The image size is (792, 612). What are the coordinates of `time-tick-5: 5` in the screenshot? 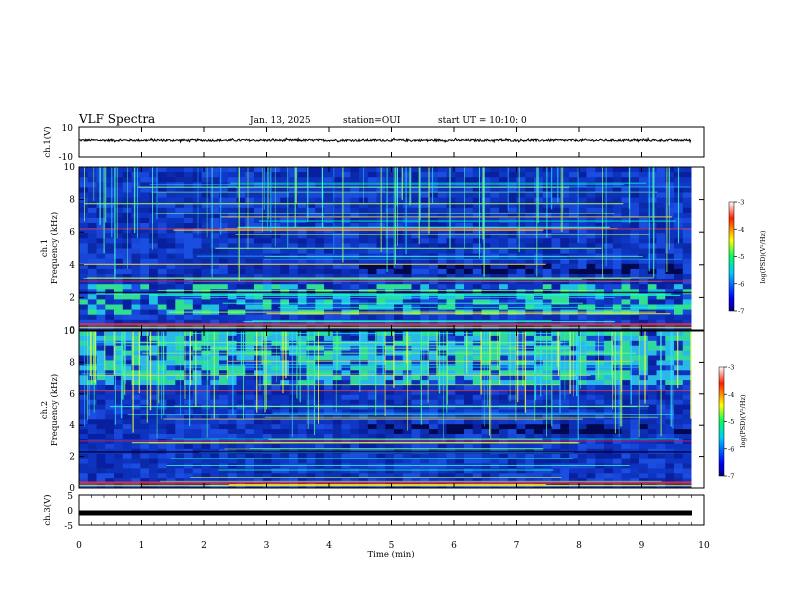 It's located at (392, 546).